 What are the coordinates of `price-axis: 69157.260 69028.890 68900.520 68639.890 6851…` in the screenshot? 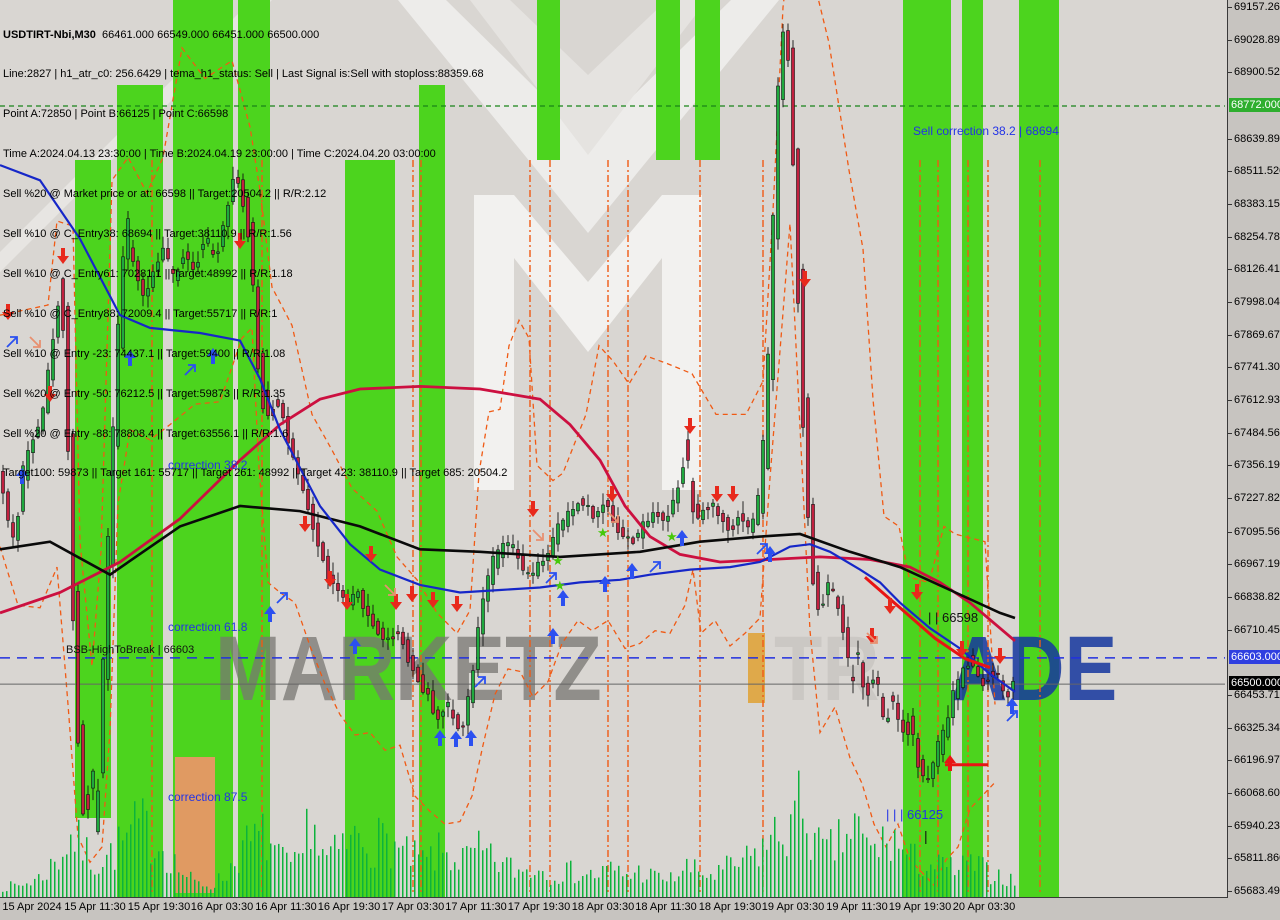 It's located at (1254, 448).